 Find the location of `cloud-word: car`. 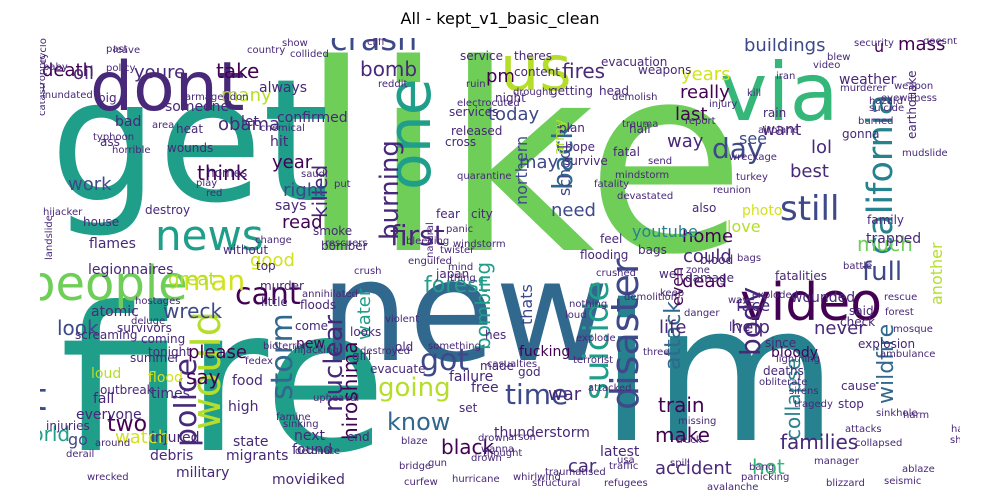

cloud-word: car is located at coordinates (582, 466).